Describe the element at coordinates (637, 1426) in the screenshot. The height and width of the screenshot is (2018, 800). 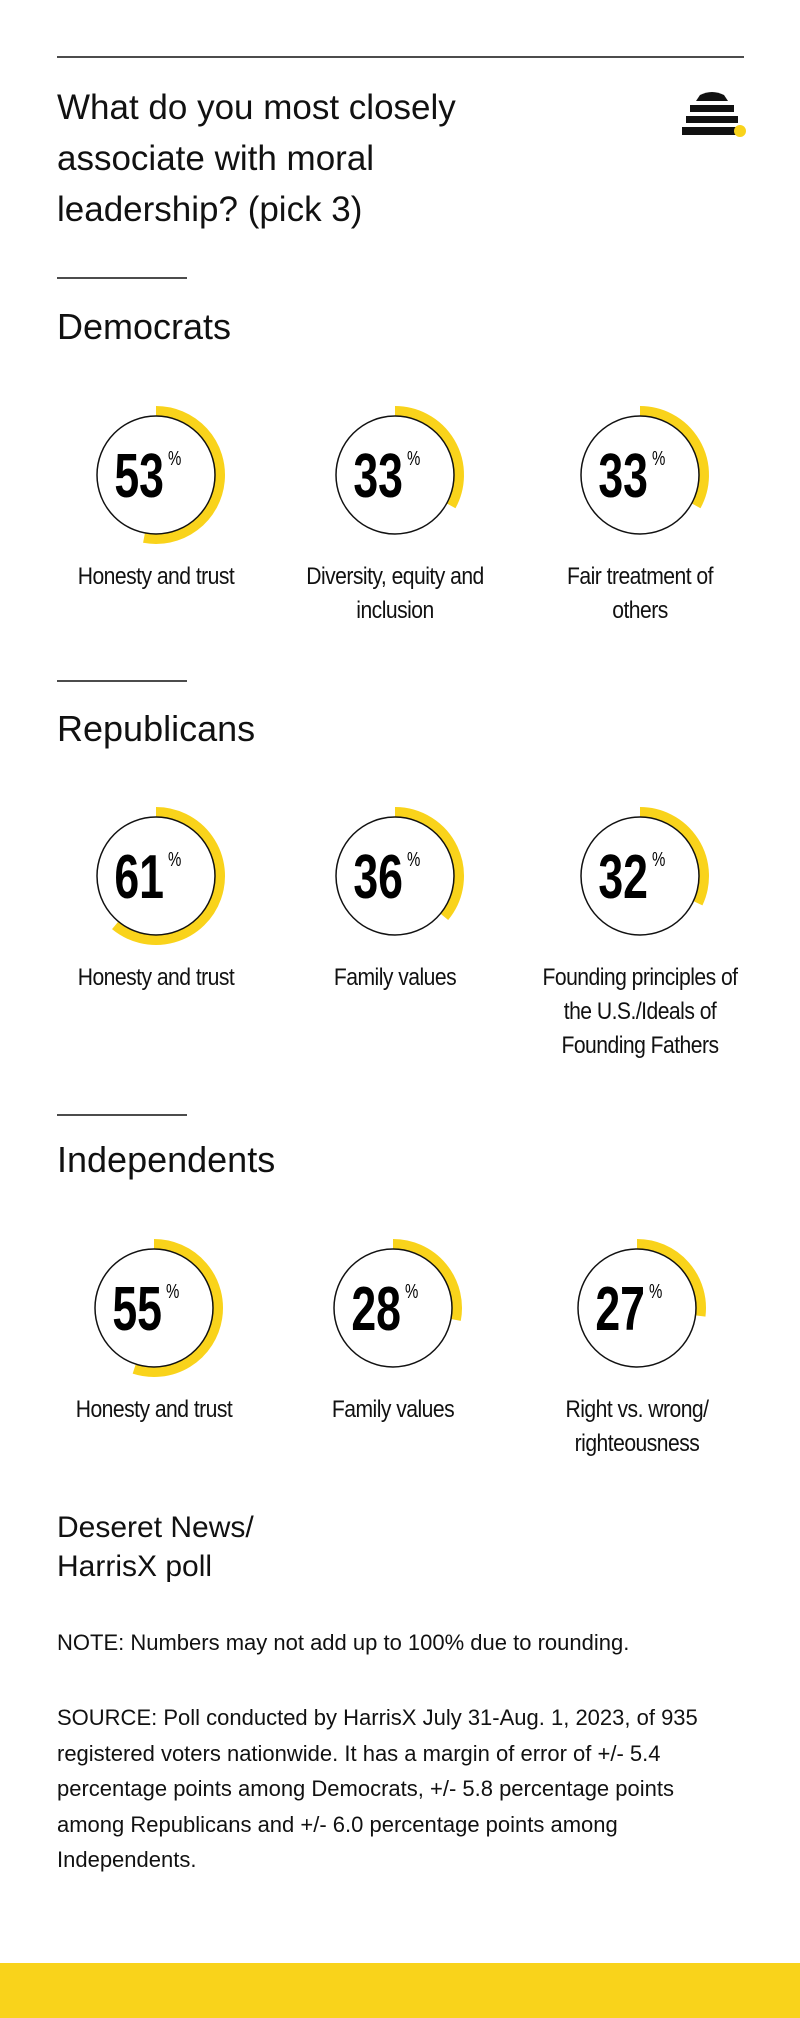
I see `category-label: Right vs. wrong/ righteousness` at that location.